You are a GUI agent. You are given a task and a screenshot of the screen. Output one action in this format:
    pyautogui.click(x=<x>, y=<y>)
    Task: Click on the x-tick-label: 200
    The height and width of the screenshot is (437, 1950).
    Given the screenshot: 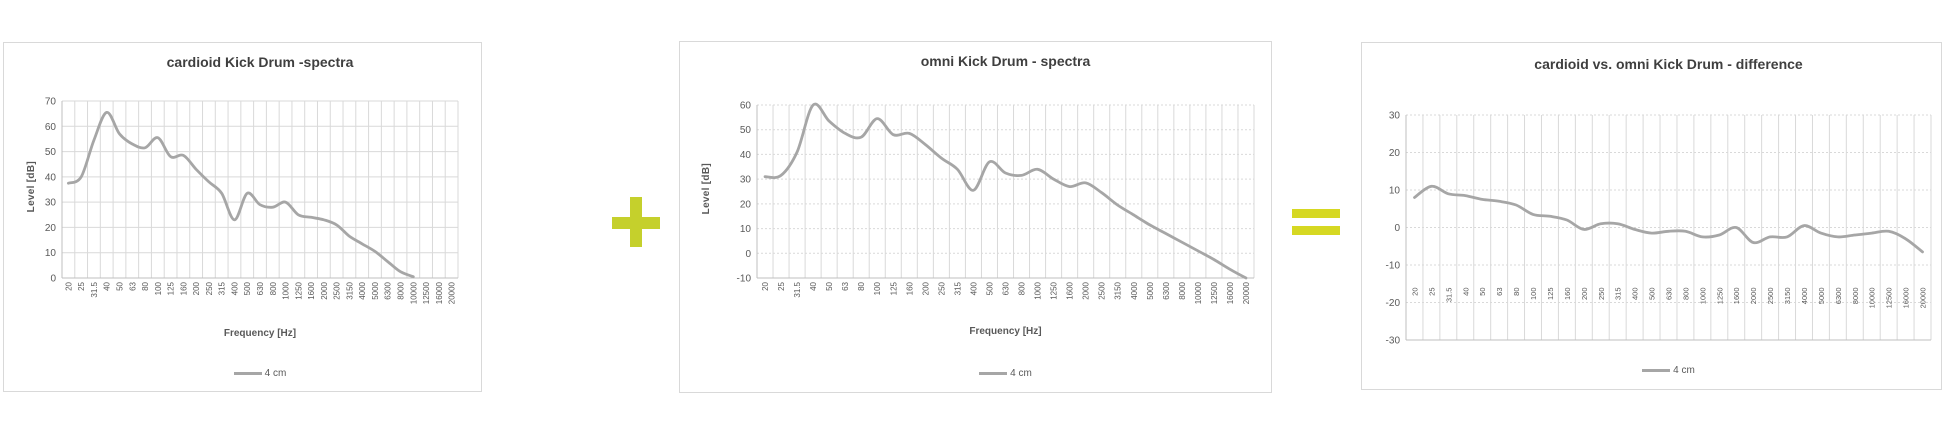 What is the action you would take?
    pyautogui.click(x=1584, y=294)
    